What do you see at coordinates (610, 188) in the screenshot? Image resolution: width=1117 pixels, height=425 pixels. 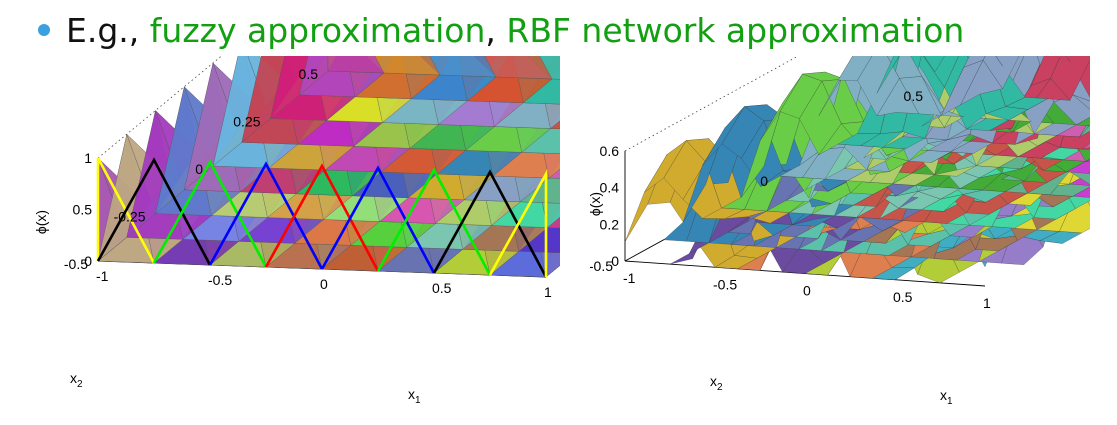 I see `z-tick-label: 0.4` at bounding box center [610, 188].